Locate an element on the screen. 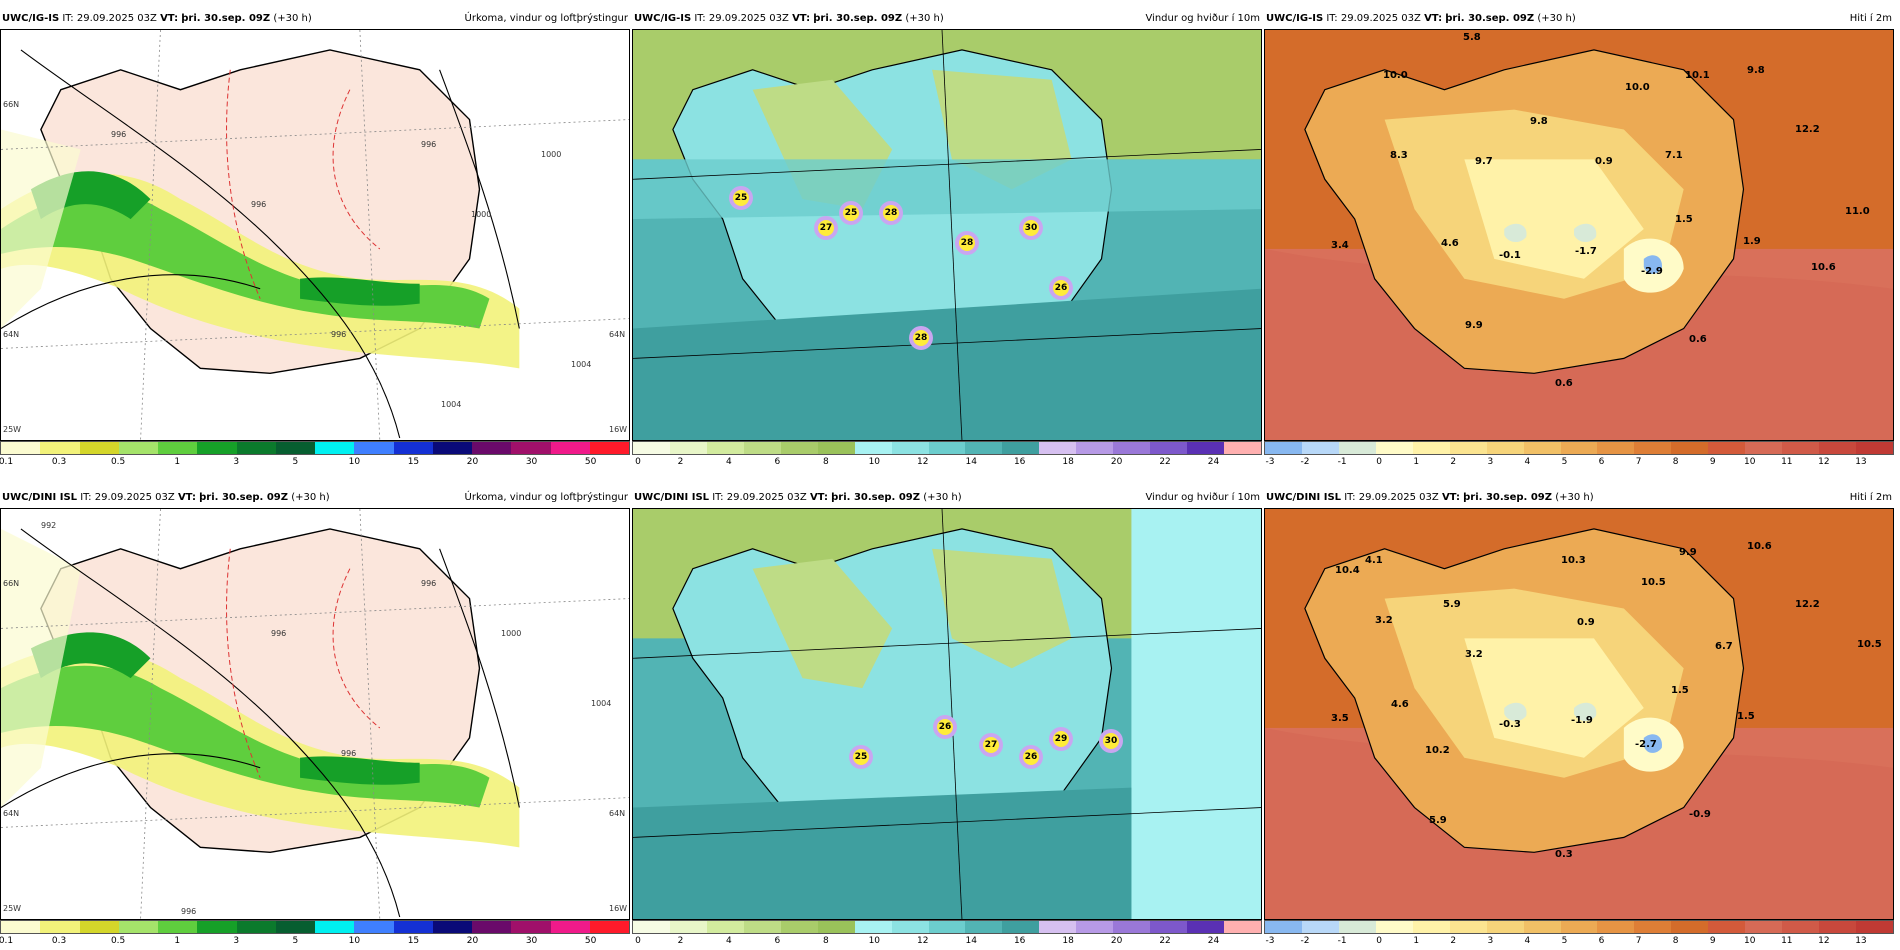  gust-max-label: 27 is located at coordinates (826, 228).